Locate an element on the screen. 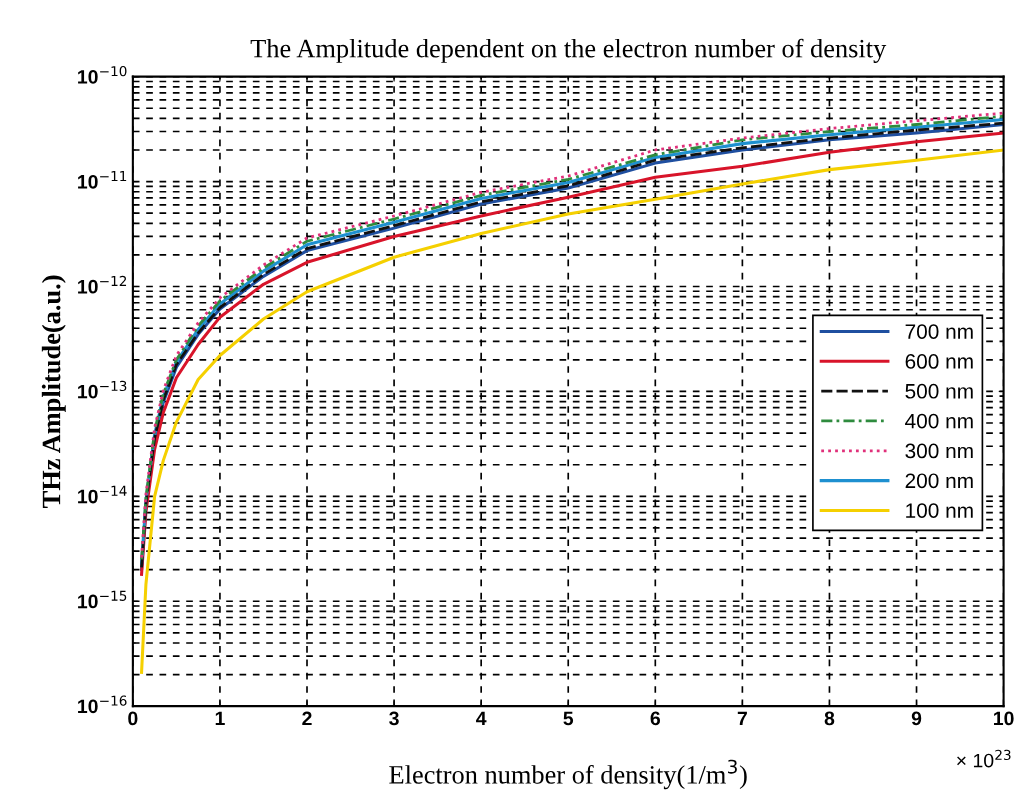  y-tick-label: 10$^{−13}$ is located at coordinates (102, 389).